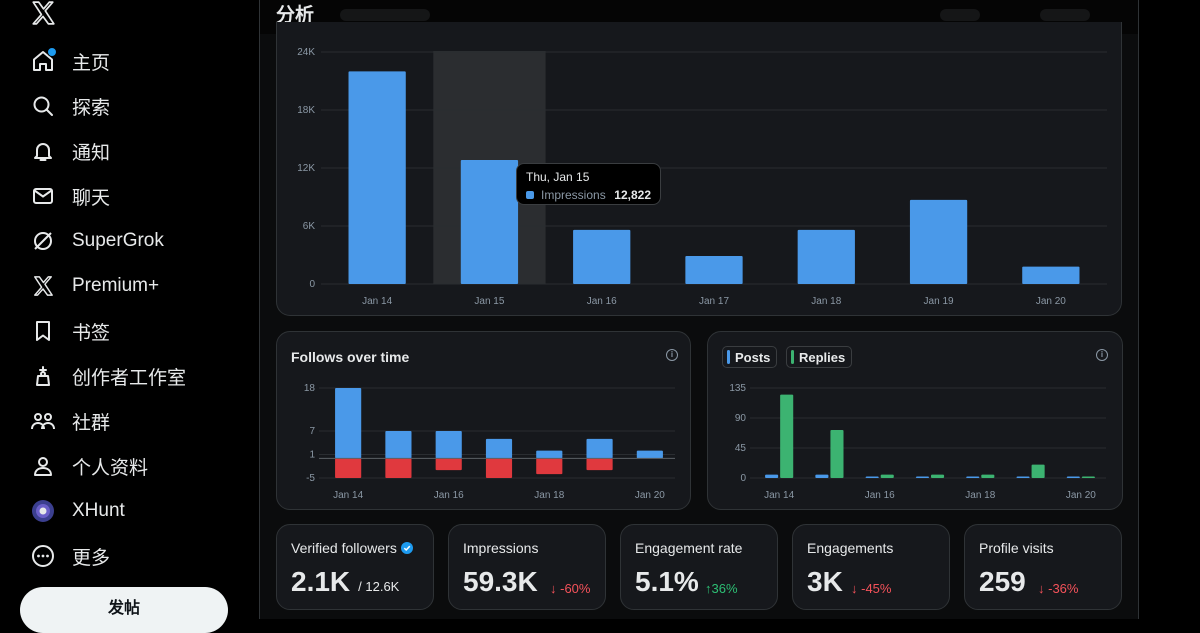 The image size is (1200, 633). What do you see at coordinates (91, 558) in the screenshot?
I see `nav-item-label: 更多` at bounding box center [91, 558].